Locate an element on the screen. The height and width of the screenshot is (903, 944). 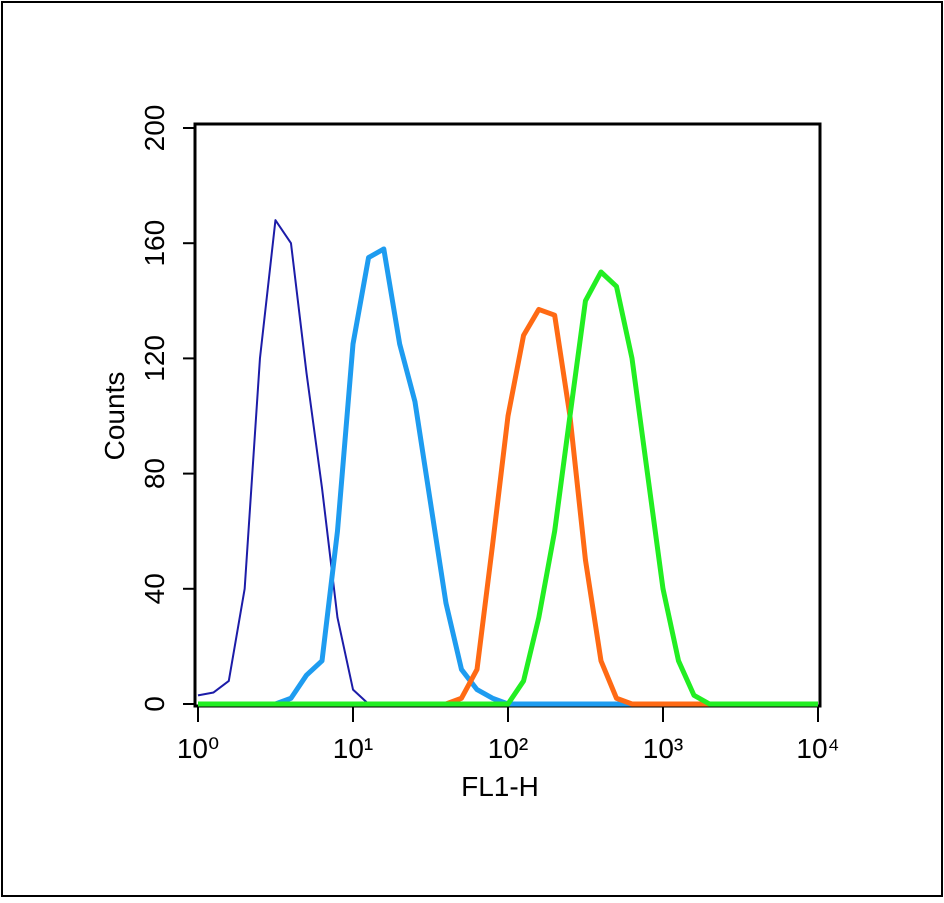
x-tick-label: 10⁴ is located at coordinates (817, 748).